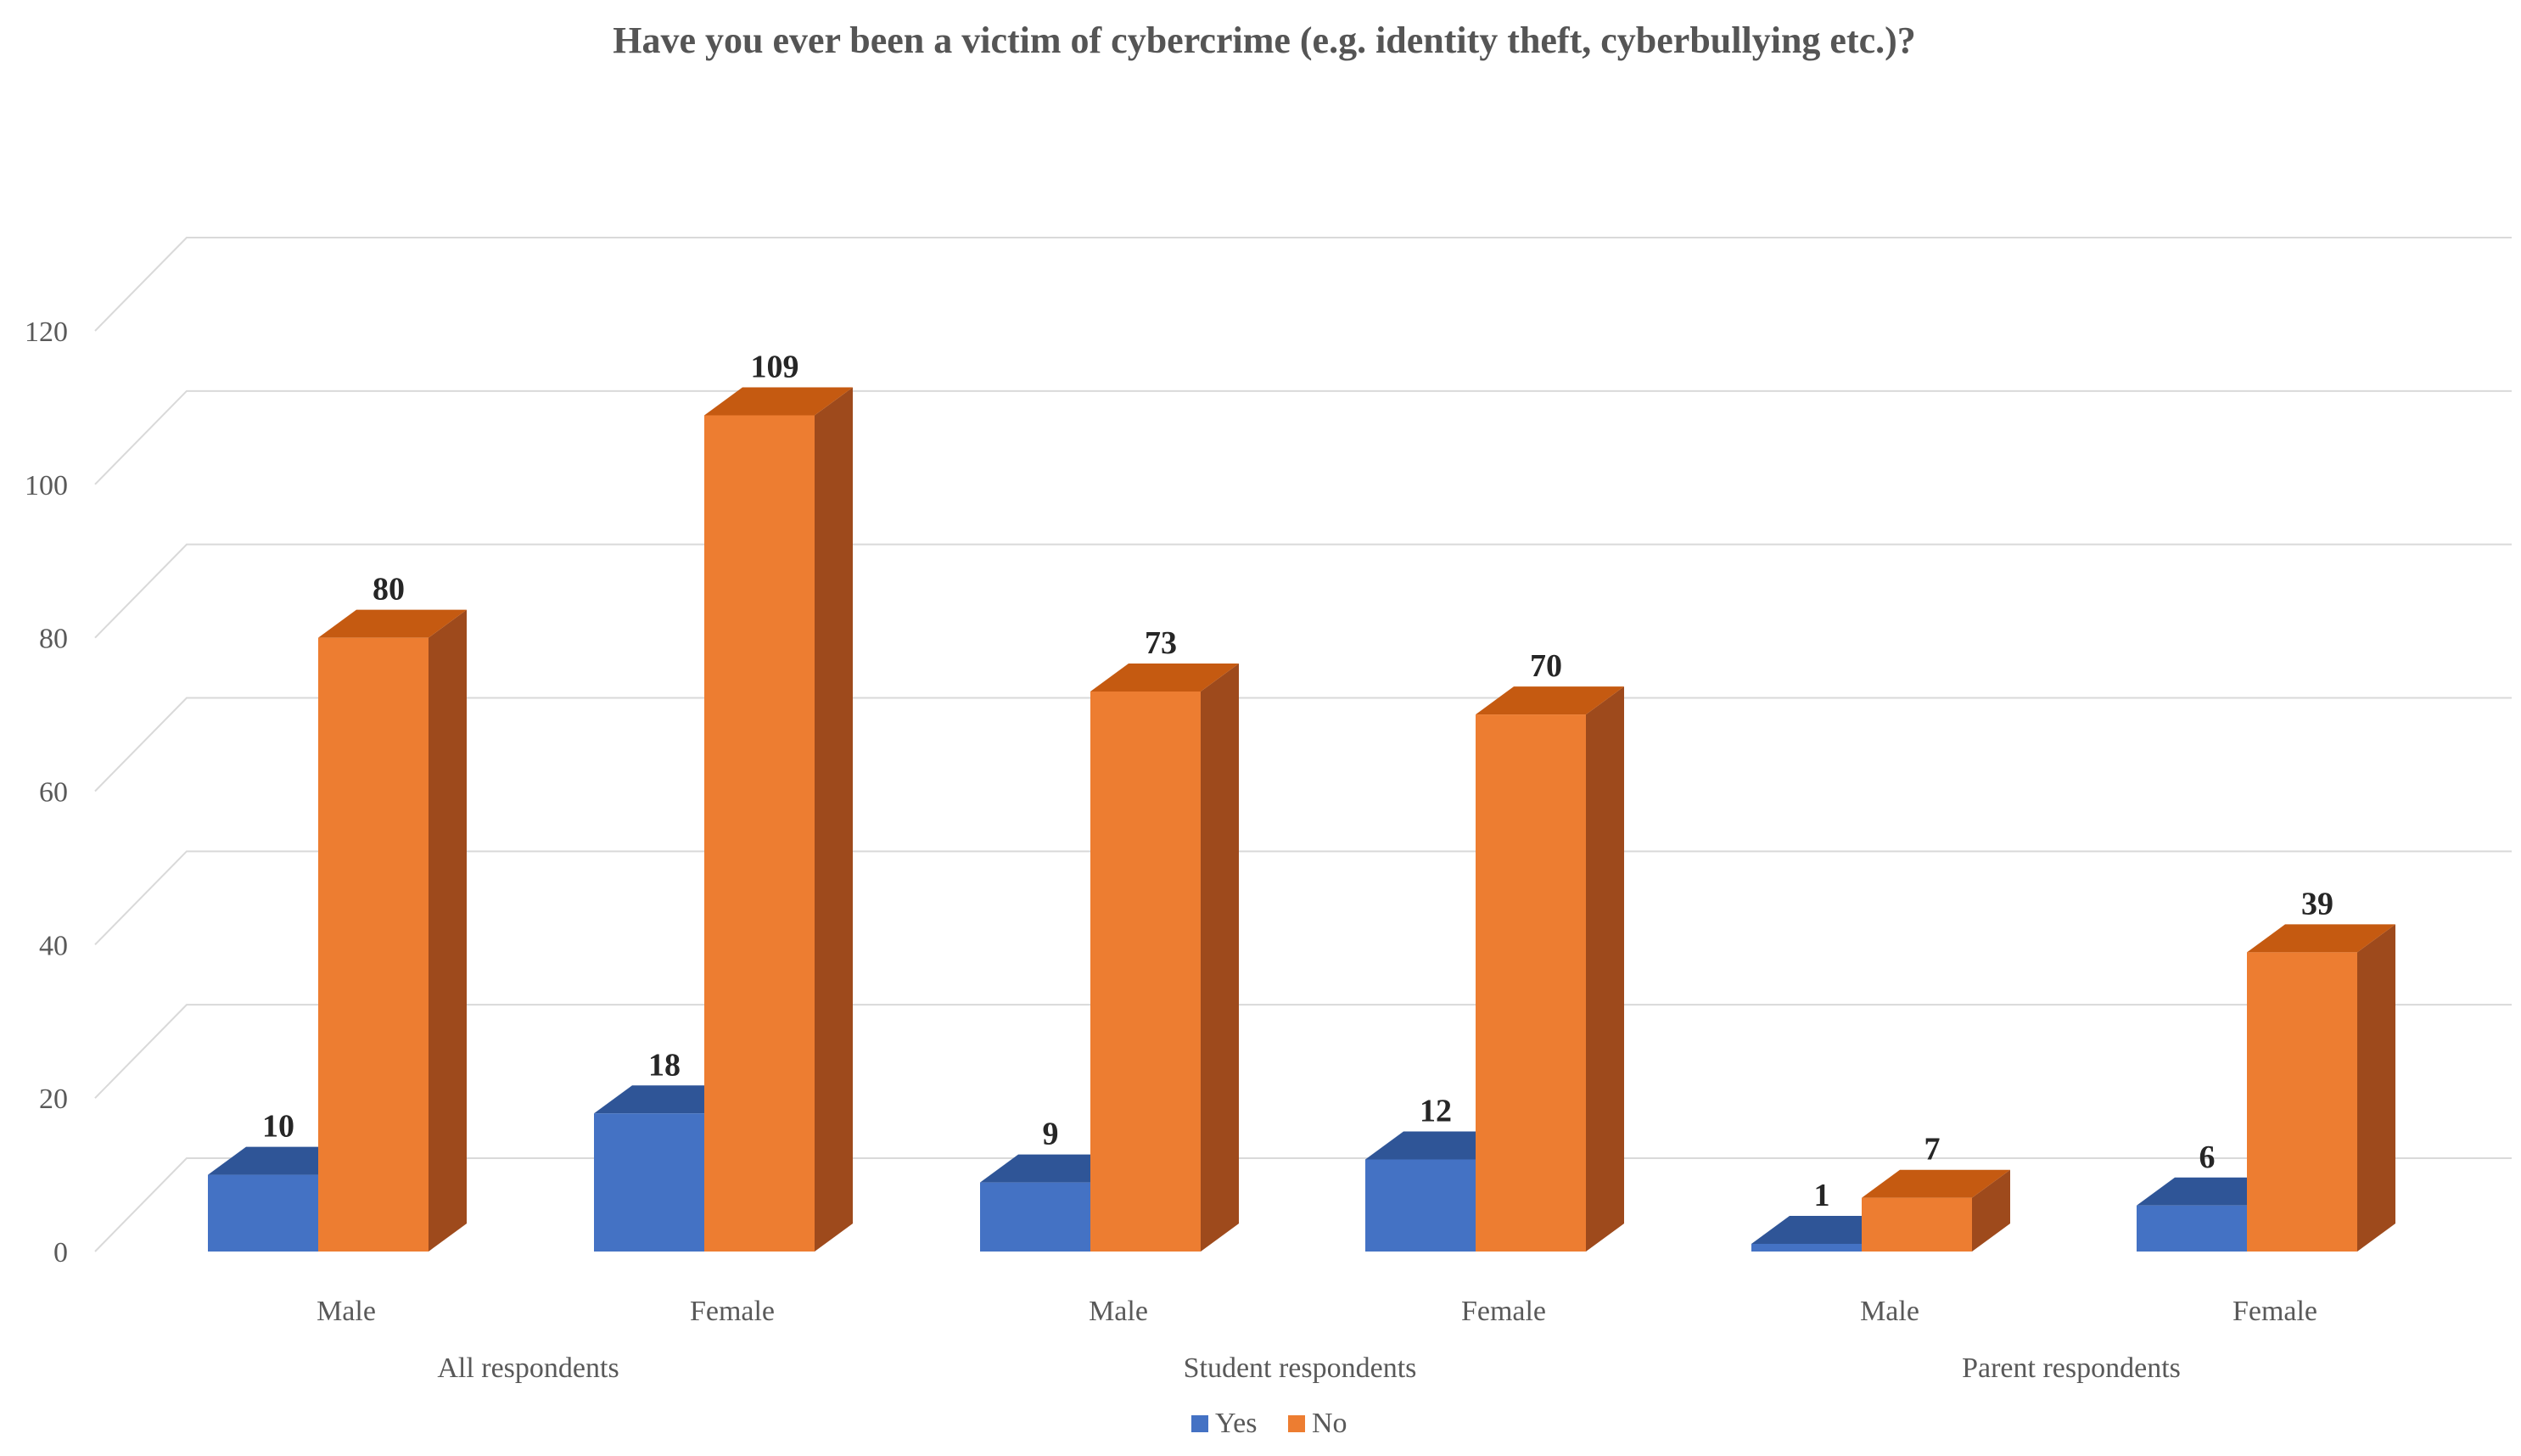 The height and width of the screenshot is (1456, 2521). I want to click on y-axis-ticks: 0 20 40 60 80 100 120, so click(47, 792).